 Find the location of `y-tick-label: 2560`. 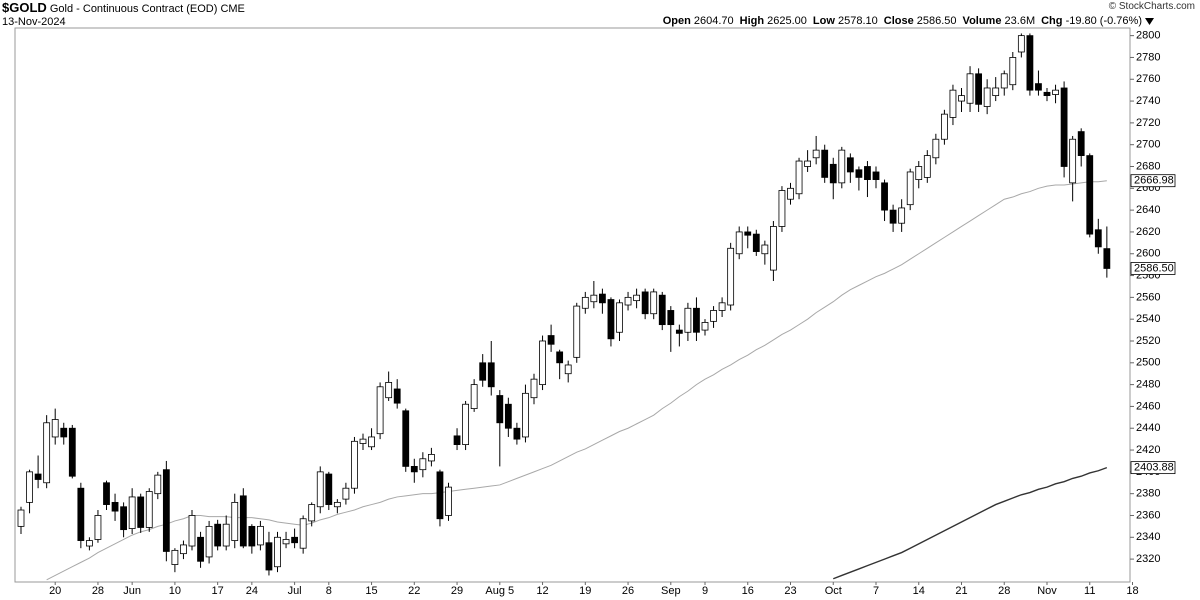

y-tick-label: 2560 is located at coordinates (1148, 297).